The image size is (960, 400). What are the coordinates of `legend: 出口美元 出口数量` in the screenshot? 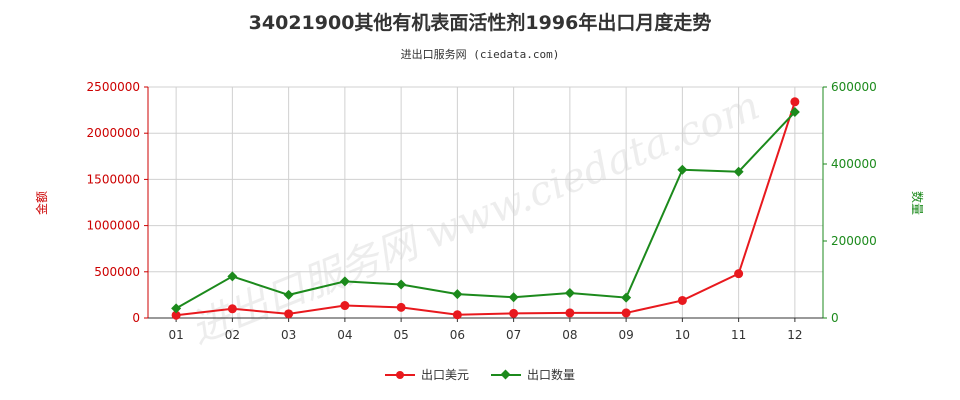 It's located at (480, 374).